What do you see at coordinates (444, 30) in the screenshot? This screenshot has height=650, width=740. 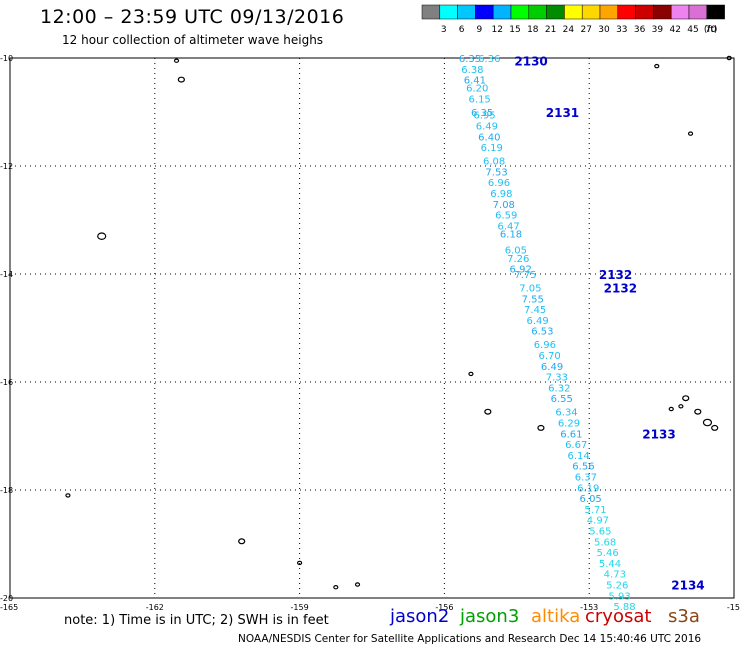 I see `colorbar-label: 3` at bounding box center [444, 30].